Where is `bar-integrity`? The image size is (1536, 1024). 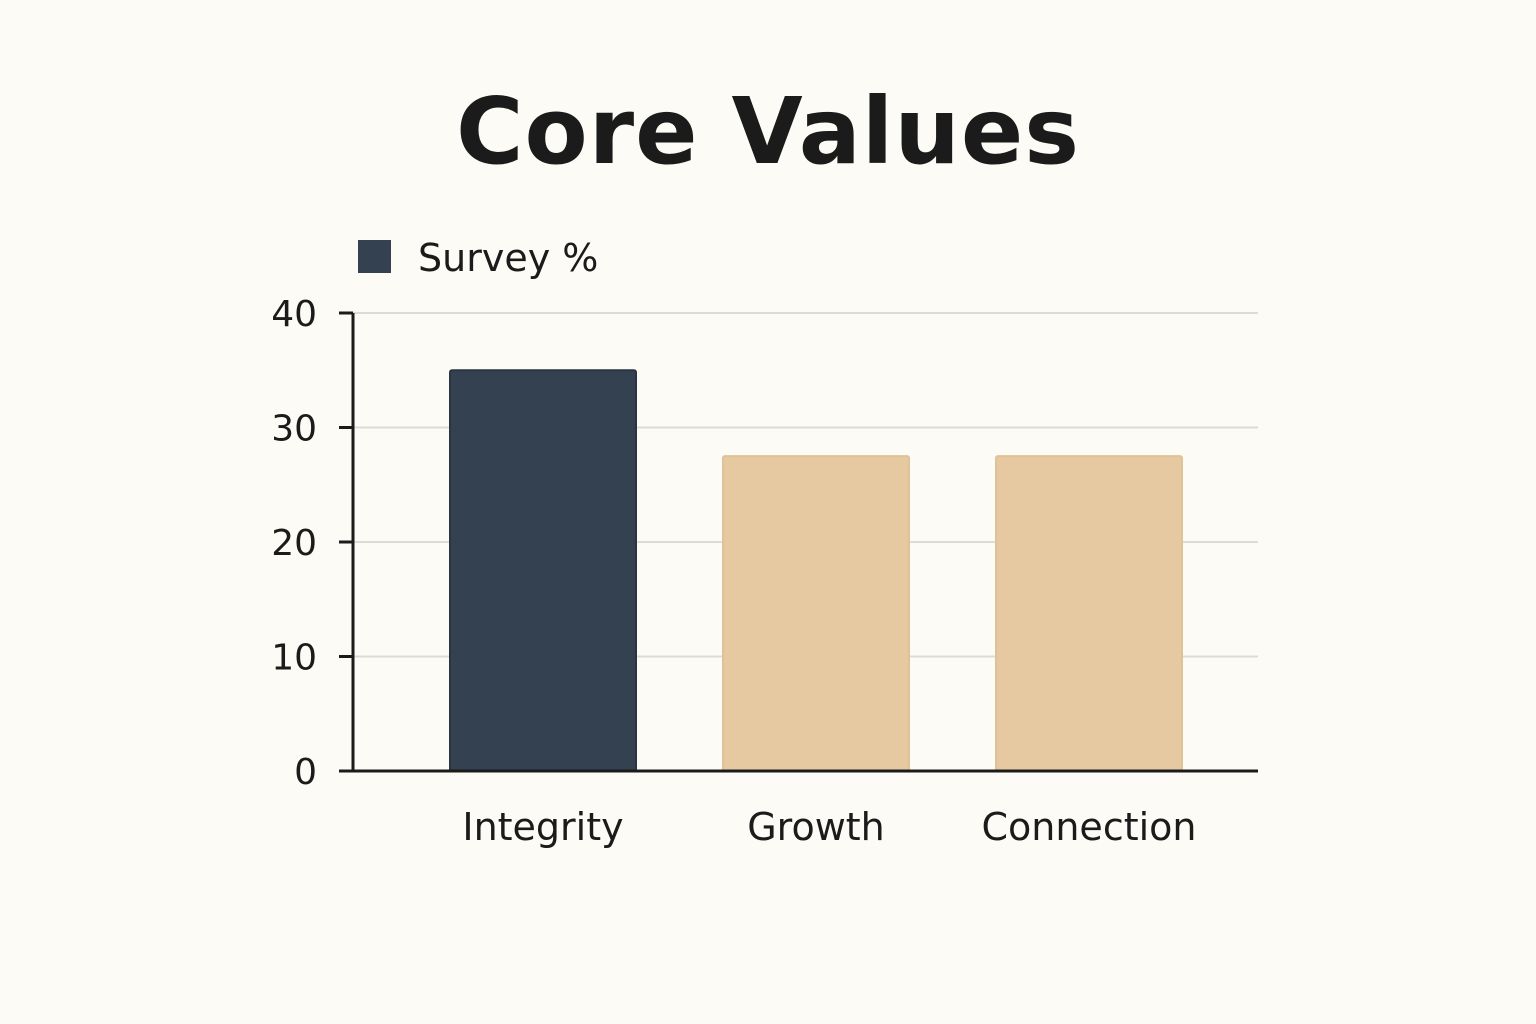 bar-integrity is located at coordinates (543, 570).